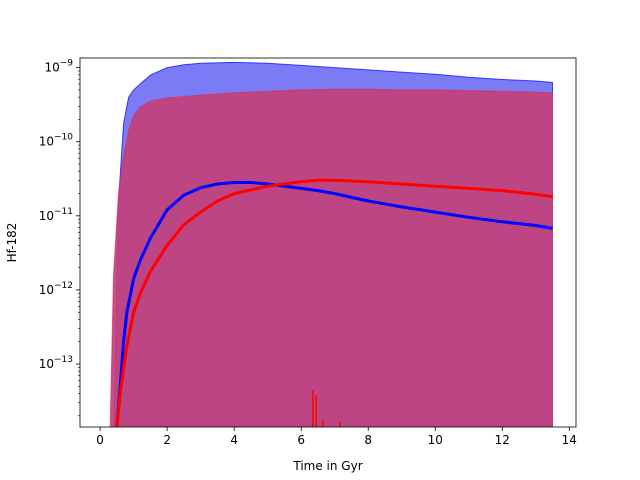  Describe the element at coordinates (100, 440) in the screenshot. I see `x-tick-label: 0` at that location.